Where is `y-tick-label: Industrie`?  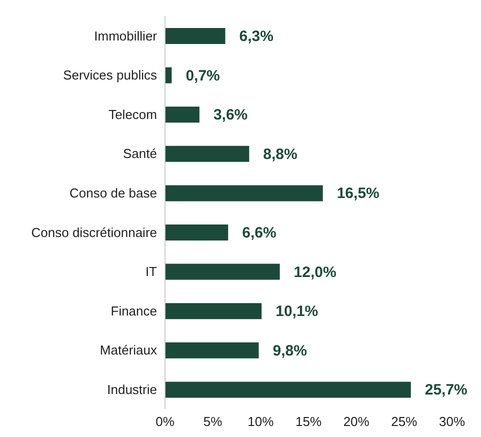 y-tick-label: Industrie is located at coordinates (132, 389).